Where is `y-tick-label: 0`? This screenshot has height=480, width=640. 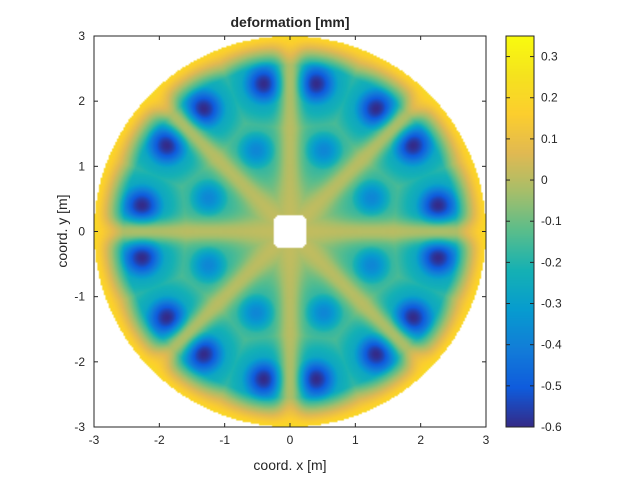 y-tick-label: 0 is located at coordinates (81, 232).